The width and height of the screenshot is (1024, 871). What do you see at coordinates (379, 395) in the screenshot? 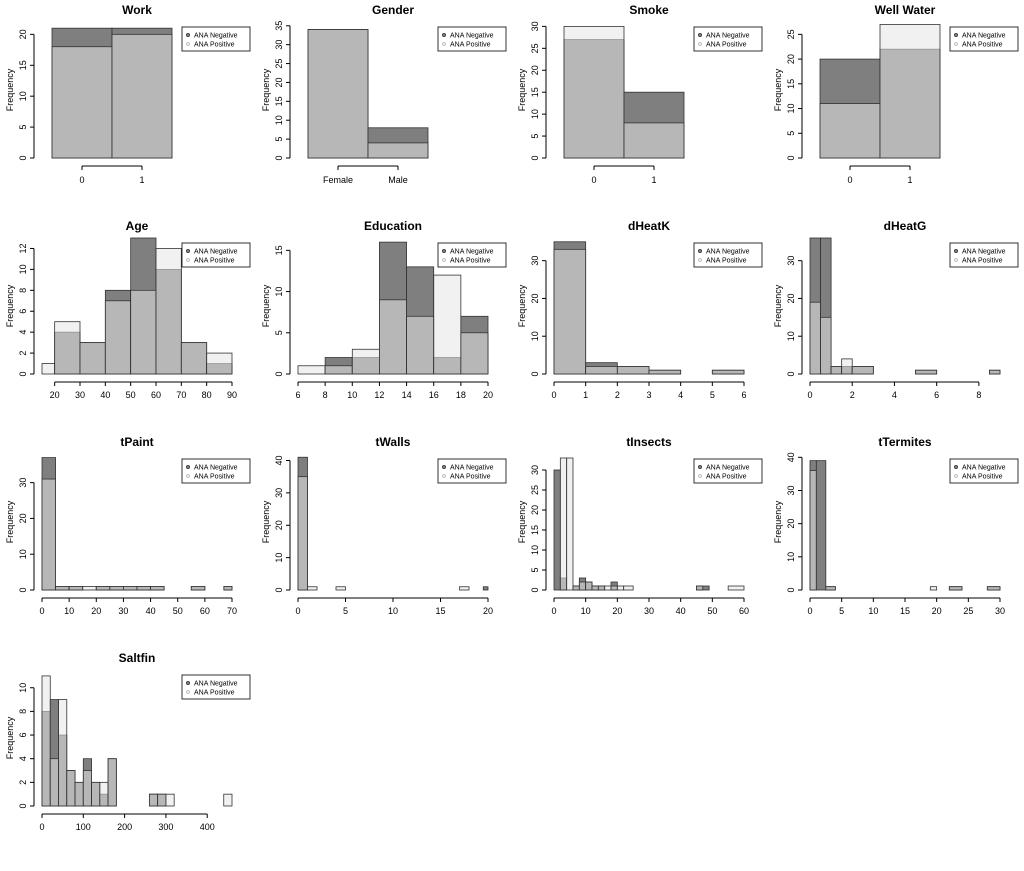
I see `x-tick-label: 12` at bounding box center [379, 395].